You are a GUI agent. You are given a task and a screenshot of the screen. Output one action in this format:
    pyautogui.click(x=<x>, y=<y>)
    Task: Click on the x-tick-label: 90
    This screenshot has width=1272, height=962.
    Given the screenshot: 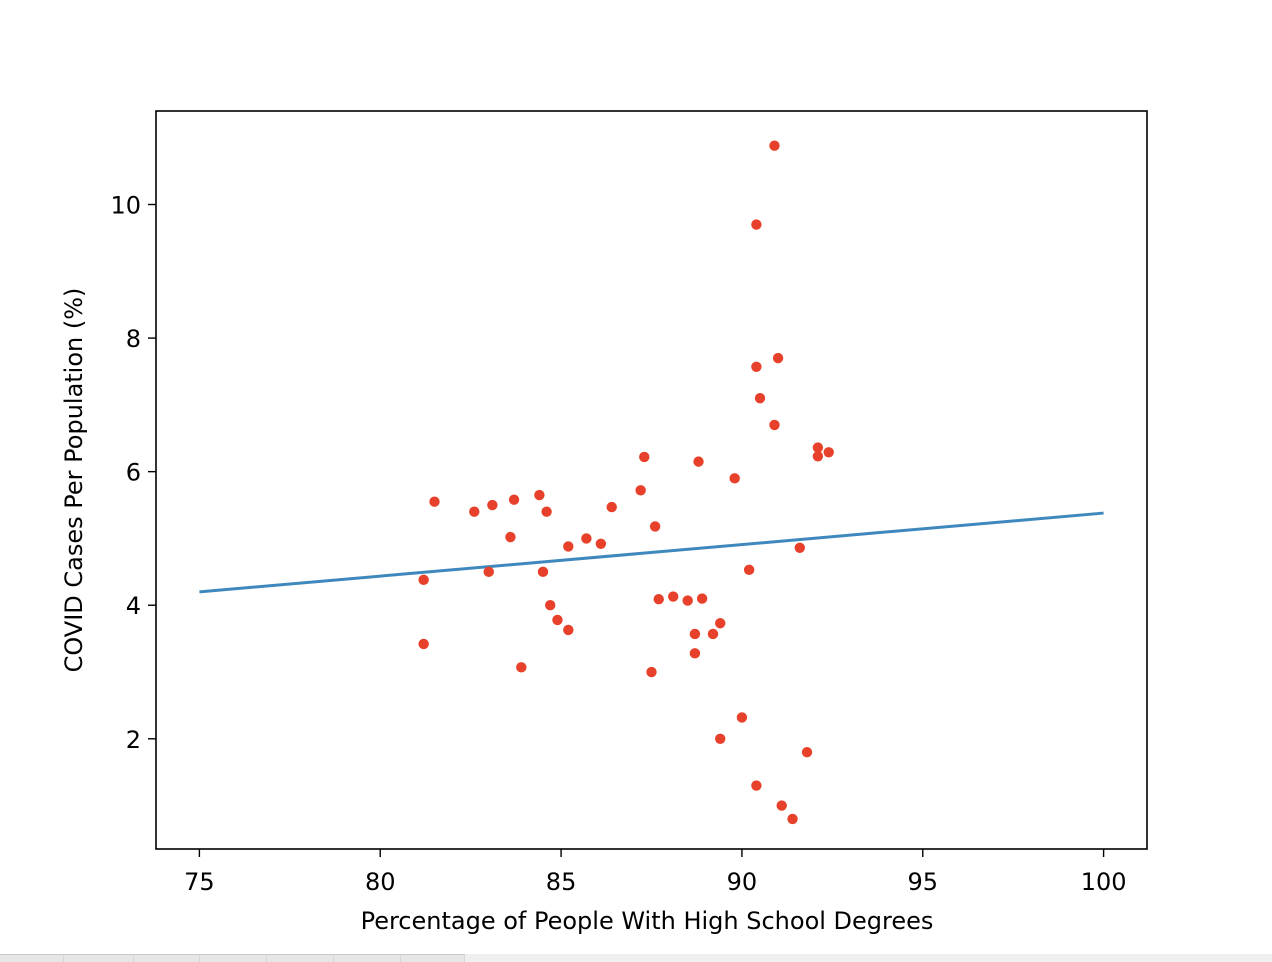 What is the action you would take?
    pyautogui.click(x=742, y=882)
    